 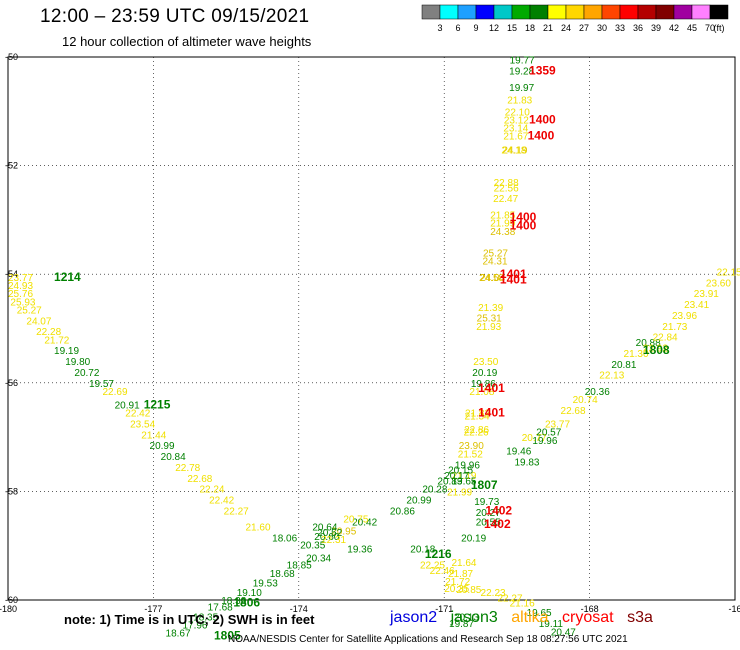 What do you see at coordinates (481, 392) in the screenshot?
I see `wave-height-value: 21.08` at bounding box center [481, 392].